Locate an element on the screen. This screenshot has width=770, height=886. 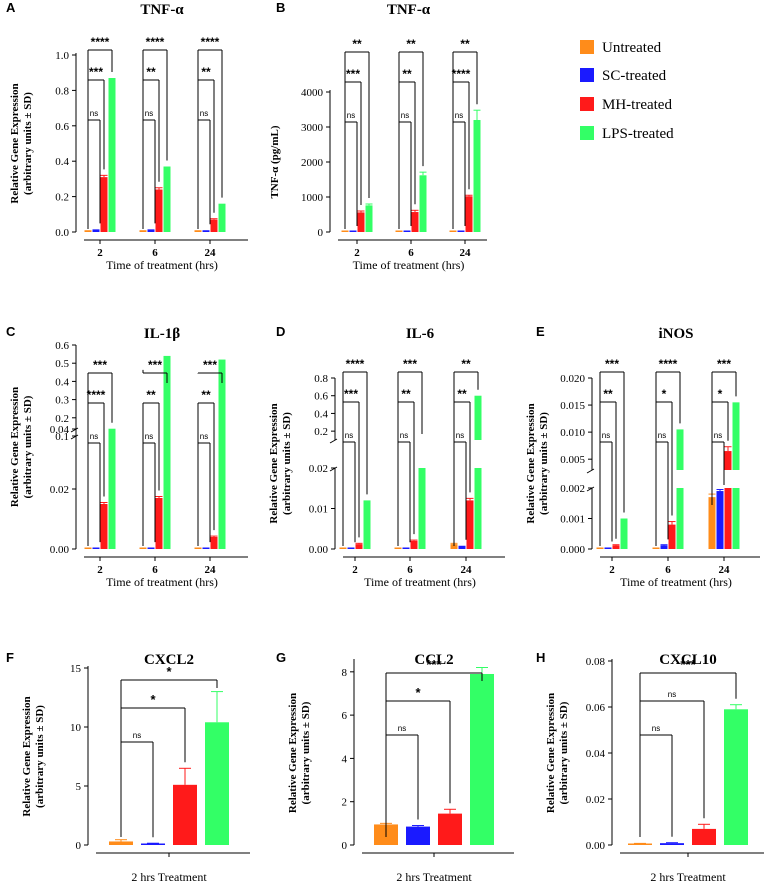
x-tick-label: 6 is located at coordinates (155, 570).